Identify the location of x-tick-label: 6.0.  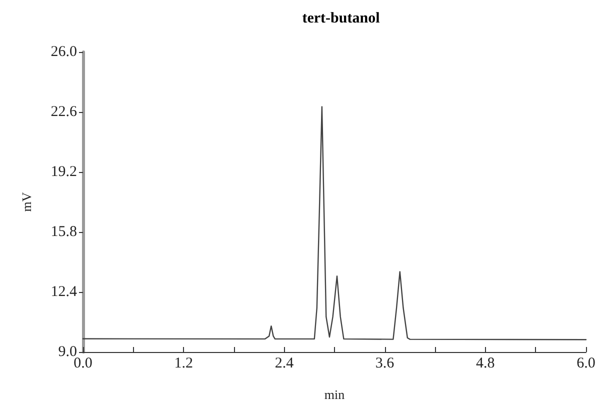
(586, 364).